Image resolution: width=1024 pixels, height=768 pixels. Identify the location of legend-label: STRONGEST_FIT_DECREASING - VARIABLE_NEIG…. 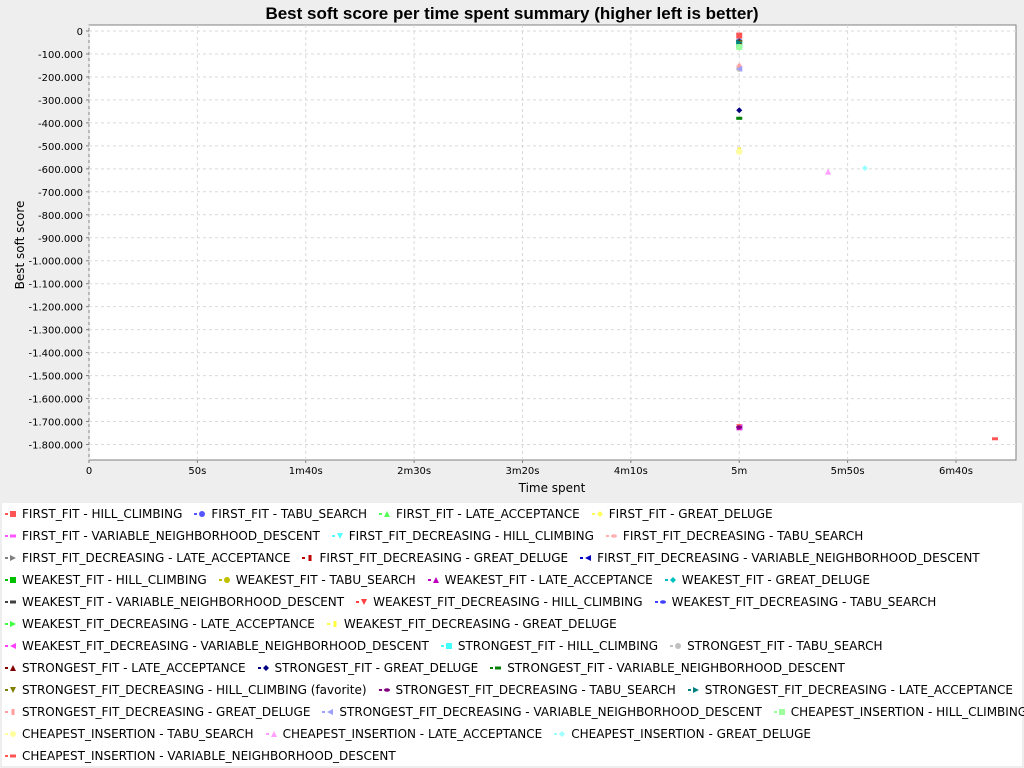
(550, 712).